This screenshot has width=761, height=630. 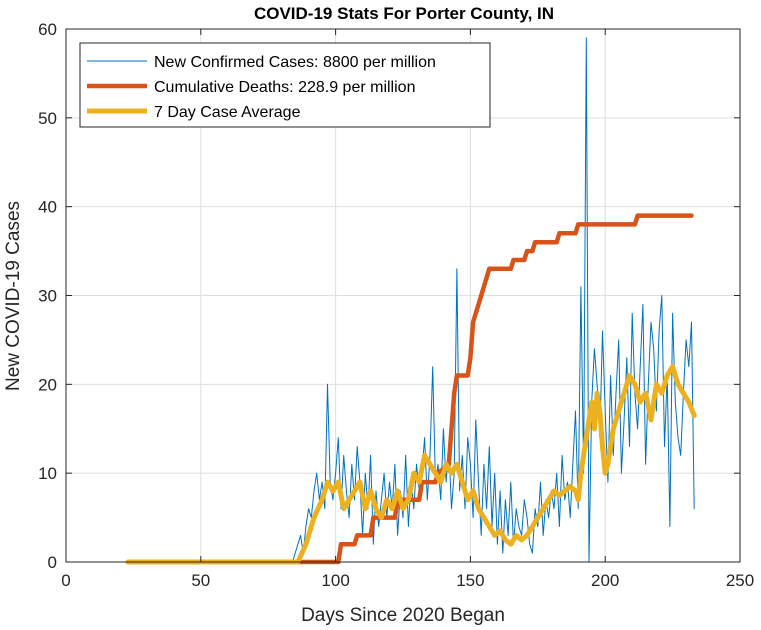 What do you see at coordinates (403, 615) in the screenshot?
I see `x-axis-label: Days Since 2020 Began` at bounding box center [403, 615].